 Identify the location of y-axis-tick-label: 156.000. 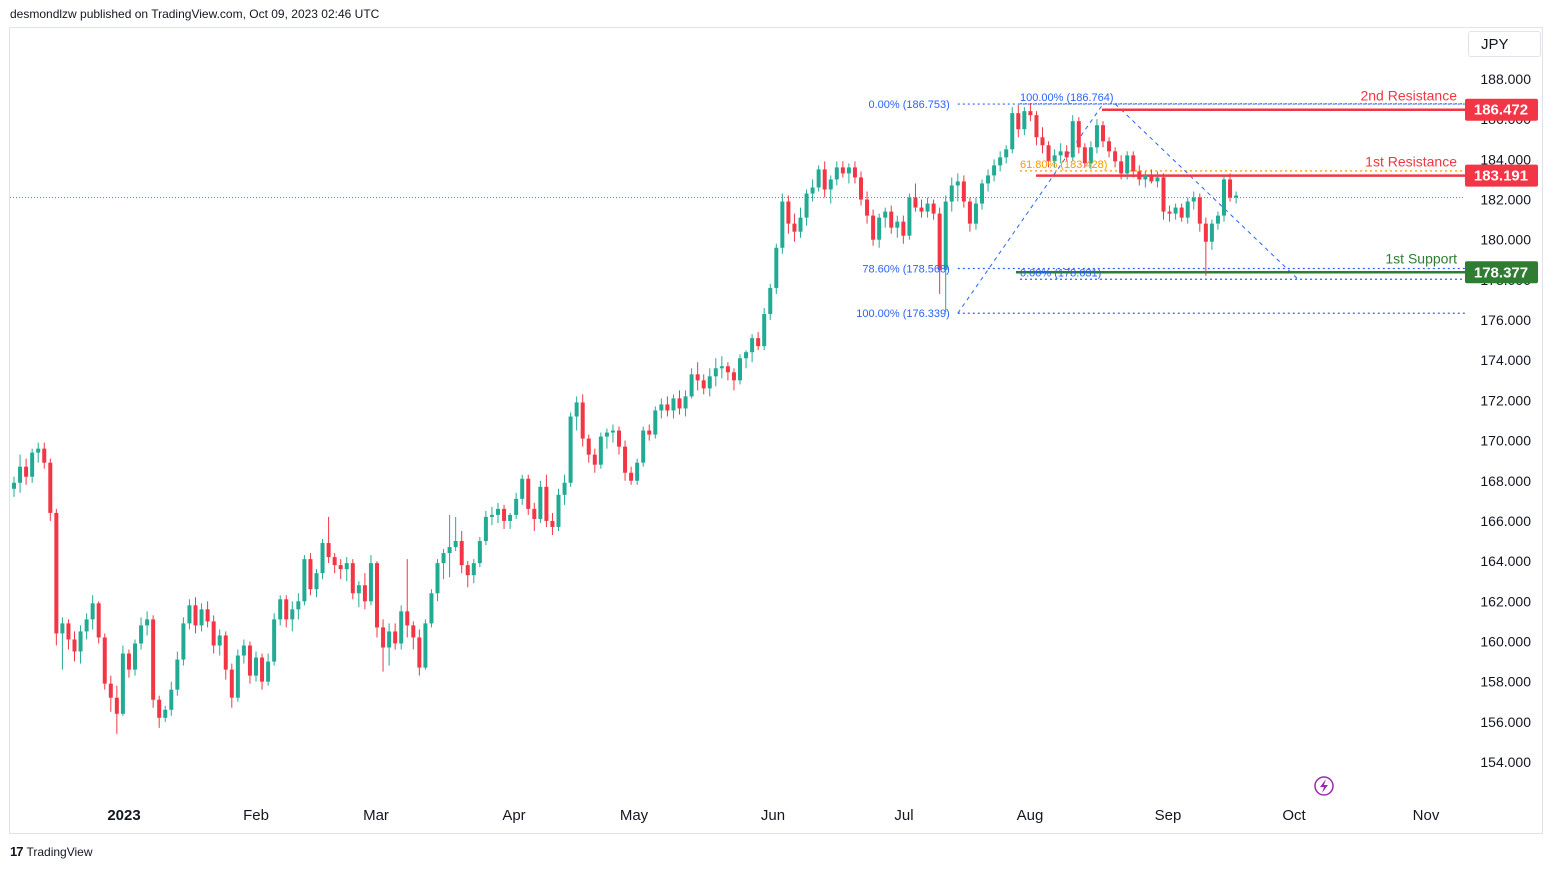
(1505, 722).